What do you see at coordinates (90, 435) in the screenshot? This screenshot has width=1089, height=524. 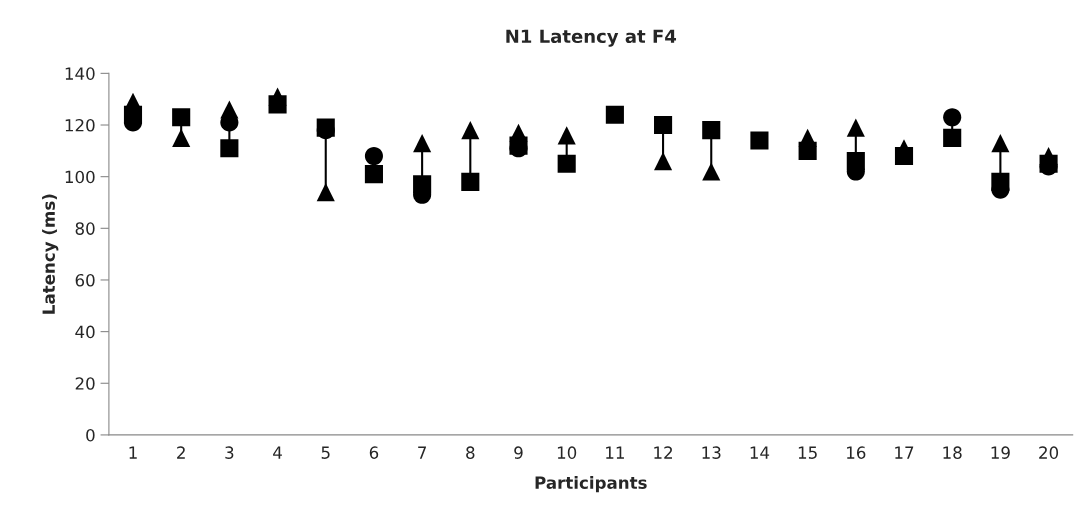 I see `y-tick-label: 0` at bounding box center [90, 435].